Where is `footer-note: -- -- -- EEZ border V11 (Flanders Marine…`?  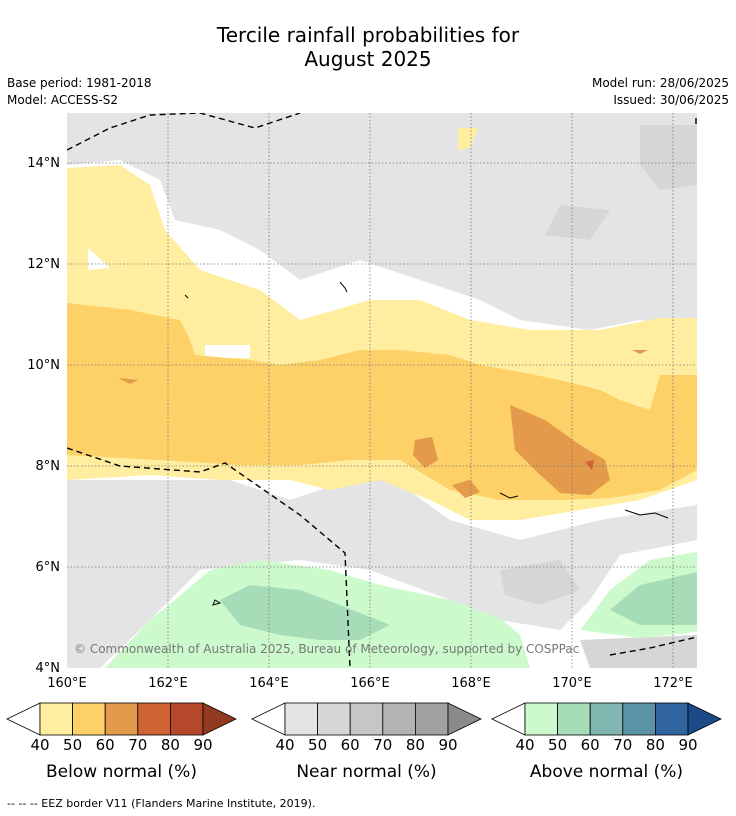
footer-note: -- -- -- EEZ border V11 (Flanders Marine… is located at coordinates (161, 803).